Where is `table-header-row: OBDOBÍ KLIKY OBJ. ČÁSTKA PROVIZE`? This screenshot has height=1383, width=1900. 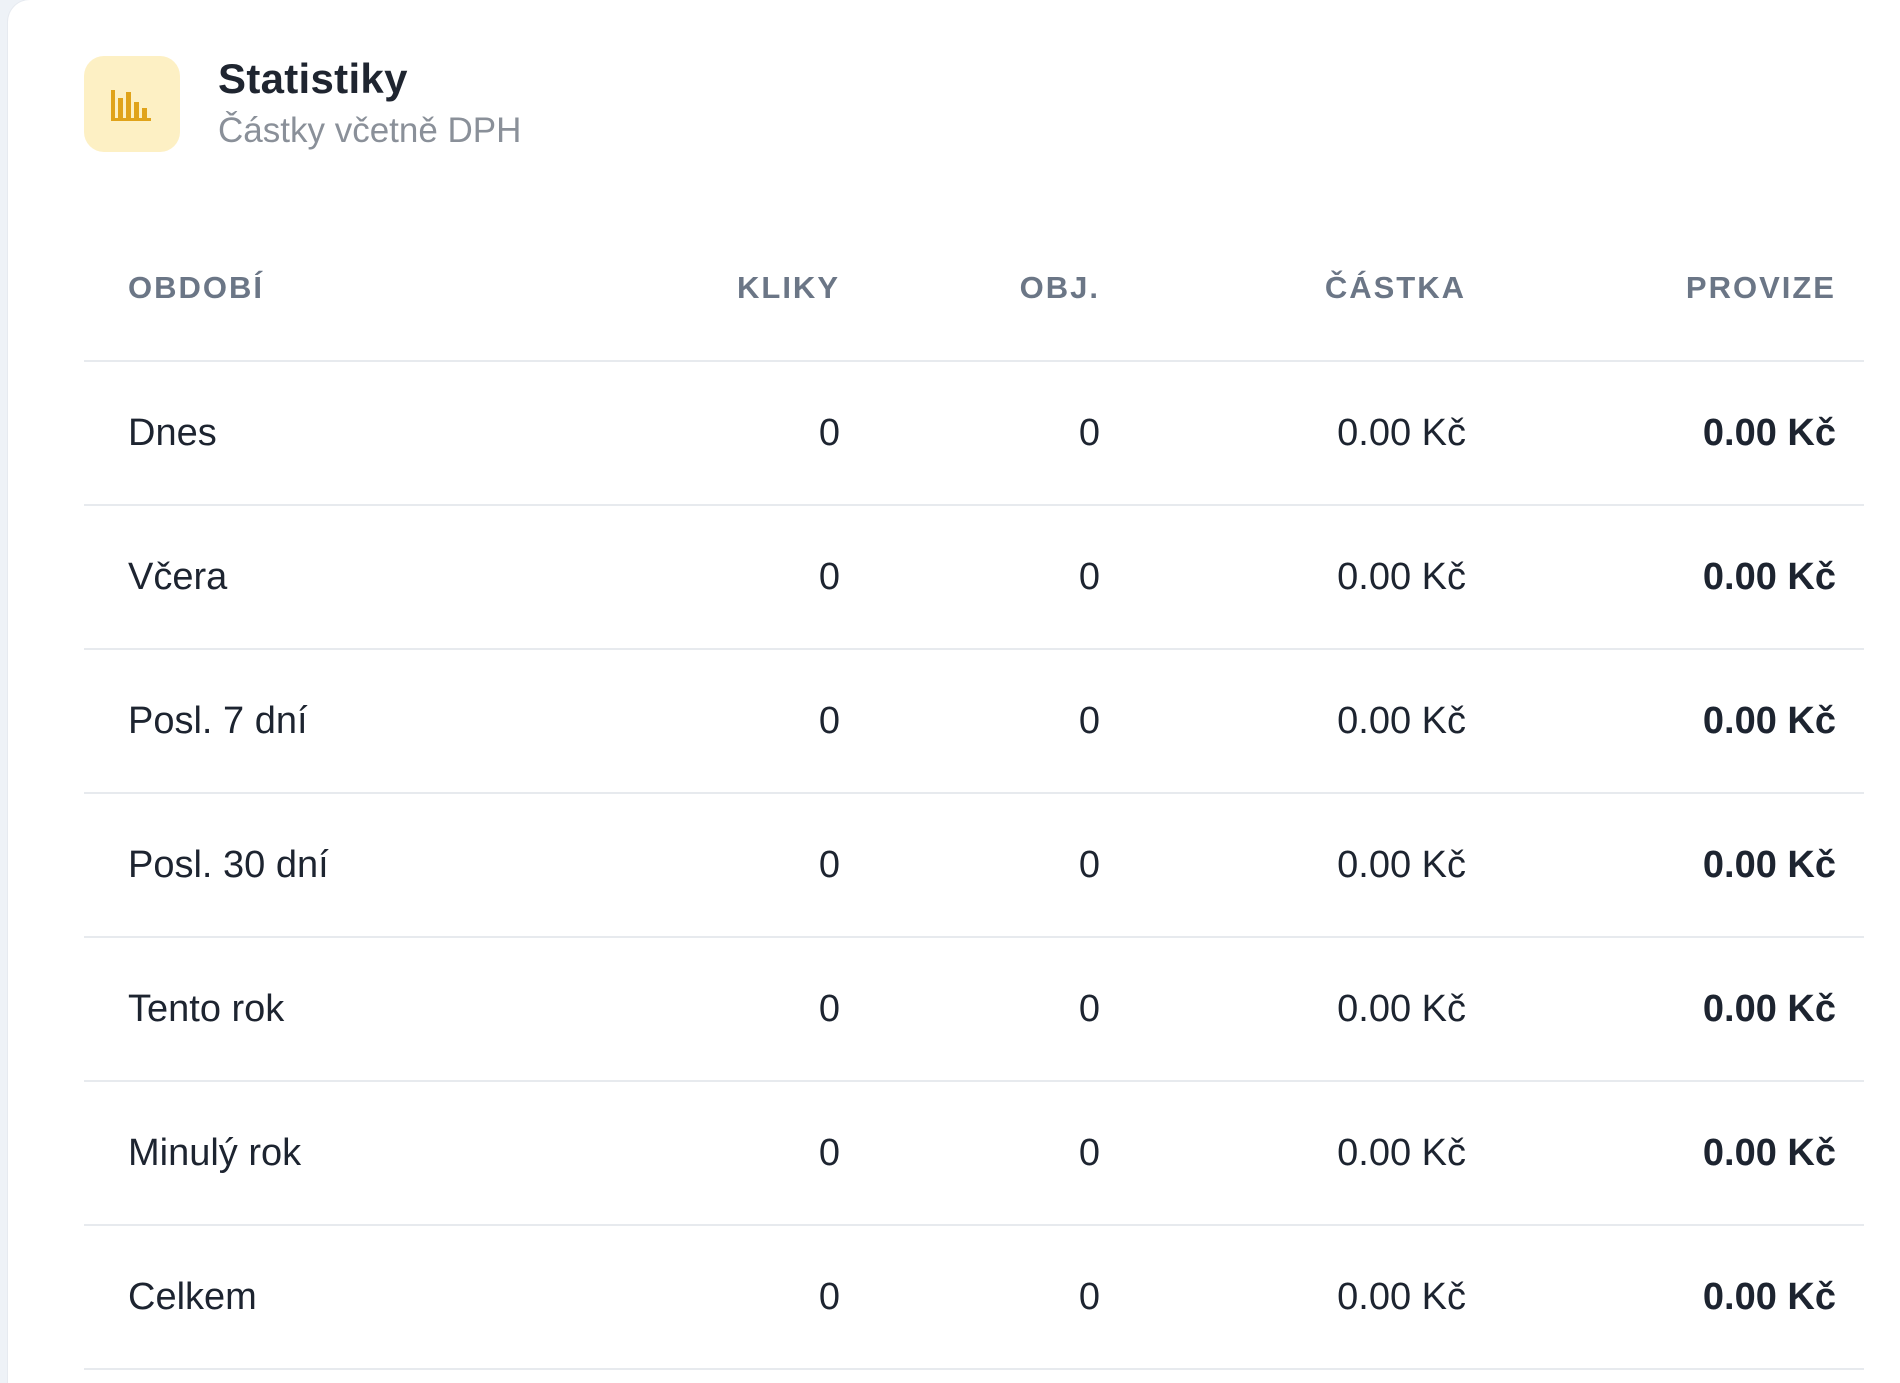 table-header-row: OBDOBÍ KLIKY OBJ. ČÁSTKA PROVIZE is located at coordinates (974, 289).